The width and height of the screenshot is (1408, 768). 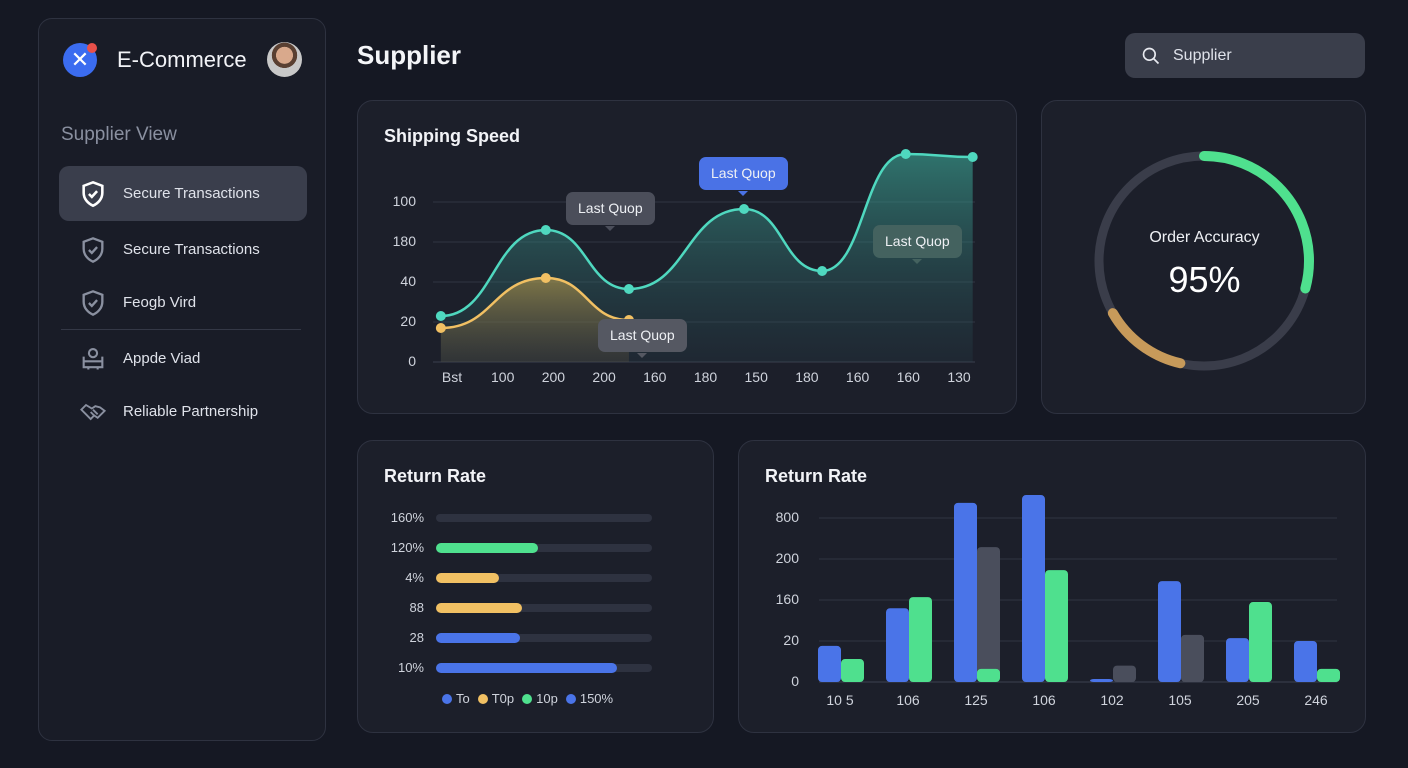 I want to click on y-tick-label: 200, so click(x=787, y=558).